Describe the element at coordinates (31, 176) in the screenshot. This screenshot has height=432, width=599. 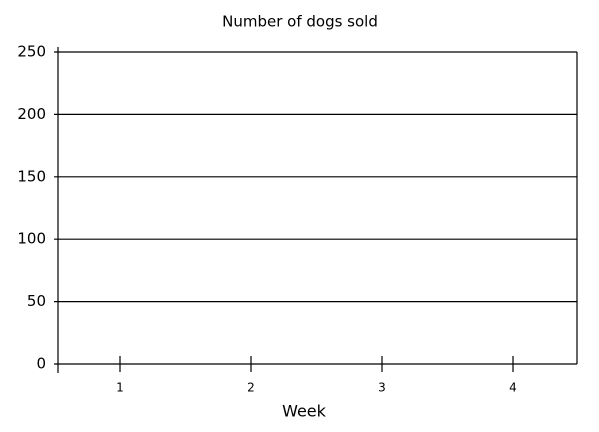
I see `y-tick-label: 150` at that location.